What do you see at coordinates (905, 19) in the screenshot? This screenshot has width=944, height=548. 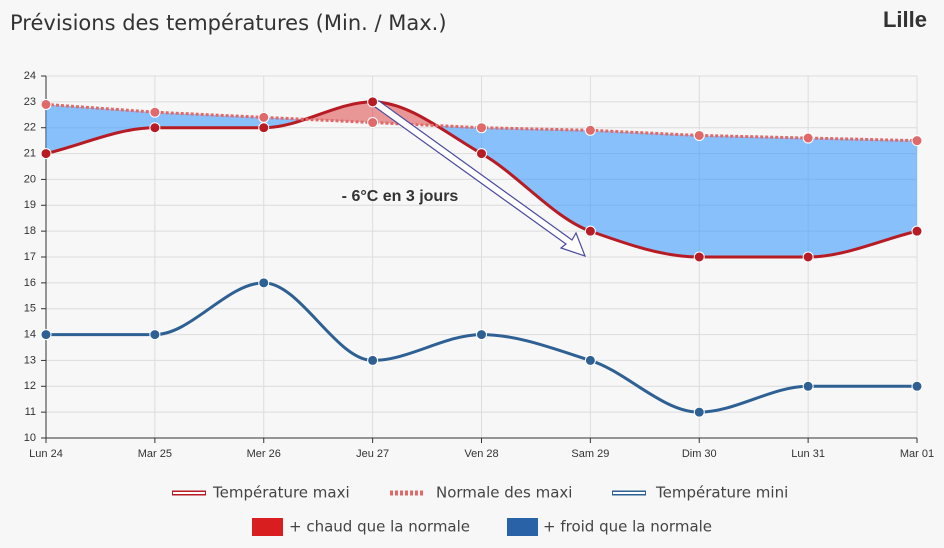 I see `location: Lille` at bounding box center [905, 19].